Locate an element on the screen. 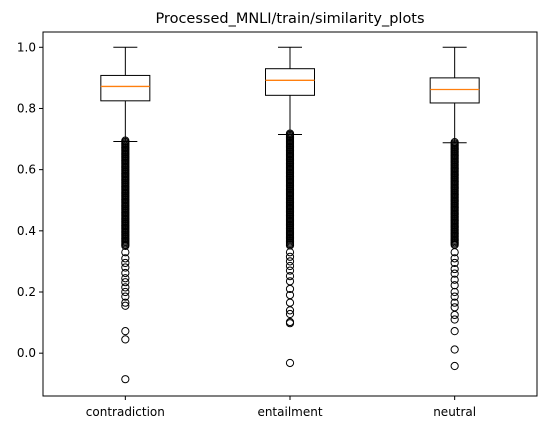 The height and width of the screenshot is (433, 547). y-tick-label: 0.6 is located at coordinates (26, 170).